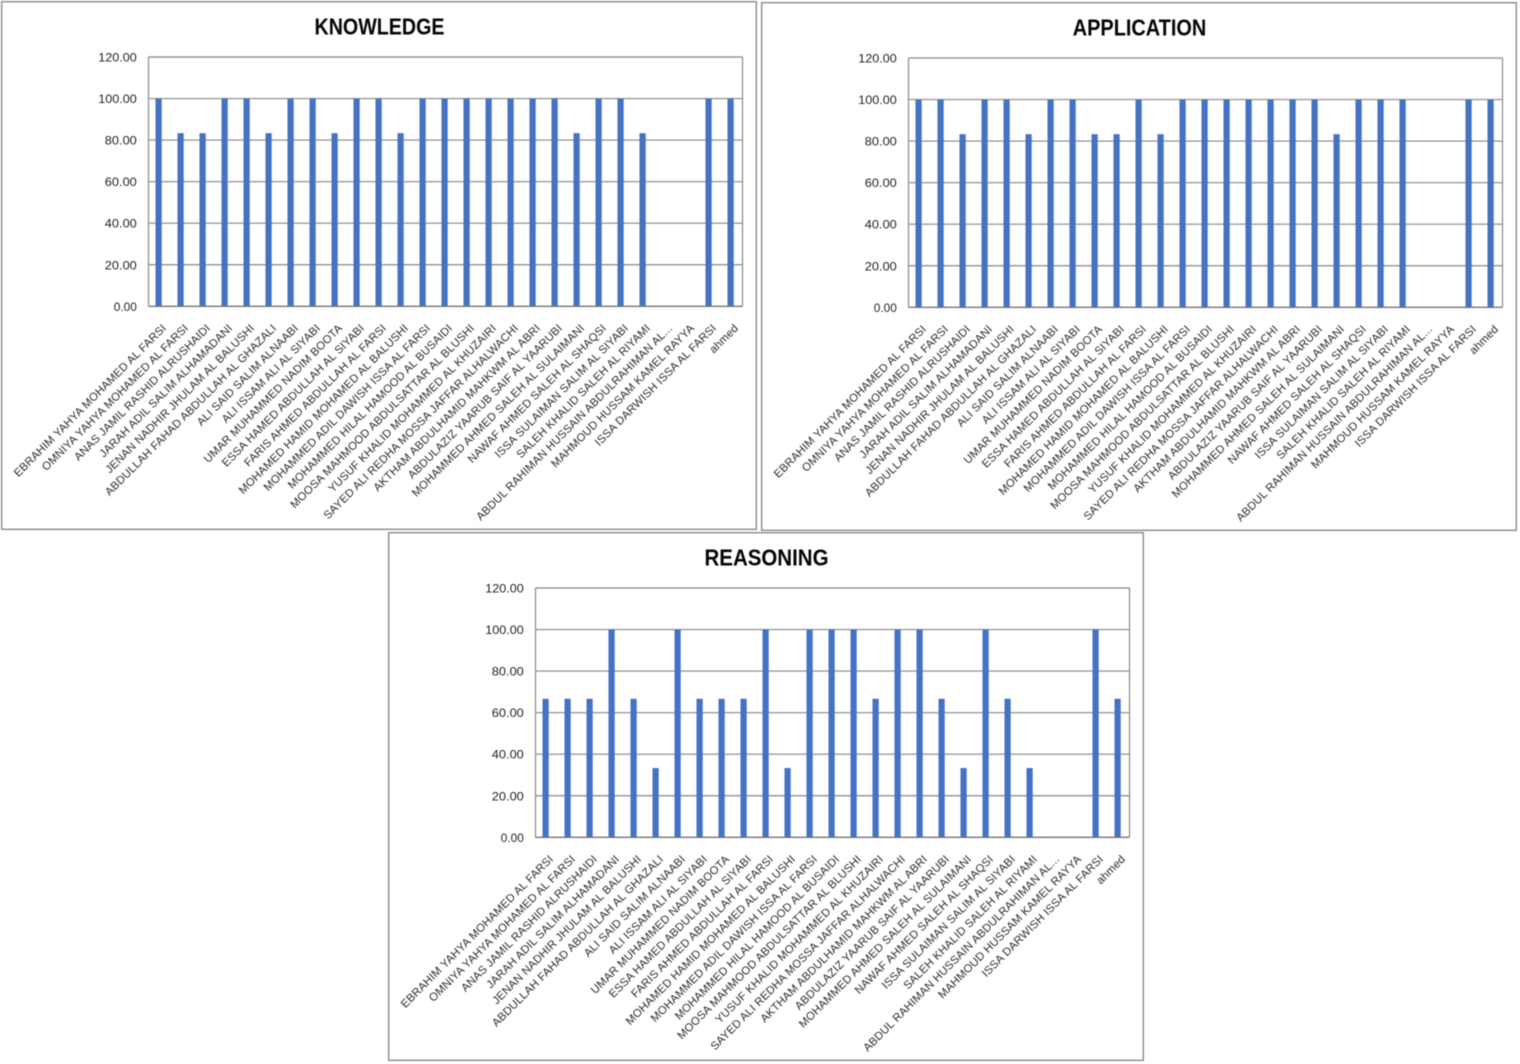 The height and width of the screenshot is (1064, 1520). Describe the element at coordinates (1140, 28) in the screenshot. I see `svg-text: APPLICATION` at that location.